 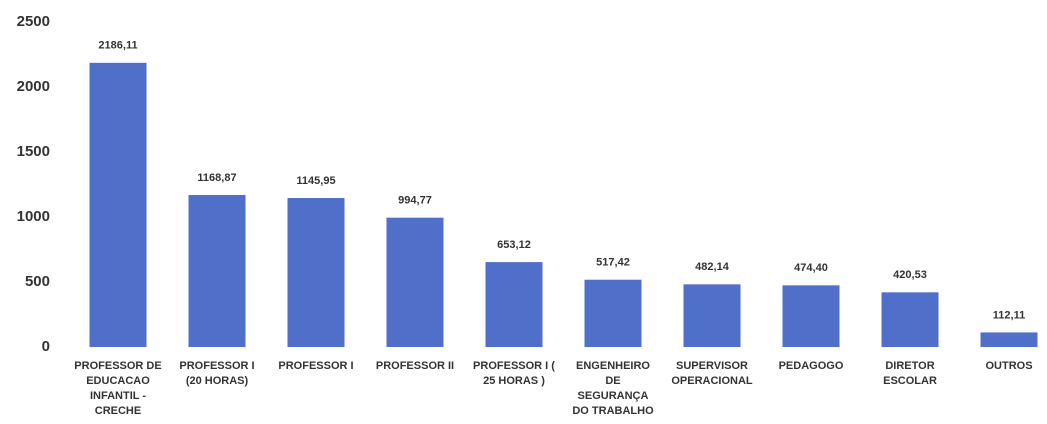 What do you see at coordinates (216, 178) in the screenshot?
I see `value-label: 1168,87` at bounding box center [216, 178].